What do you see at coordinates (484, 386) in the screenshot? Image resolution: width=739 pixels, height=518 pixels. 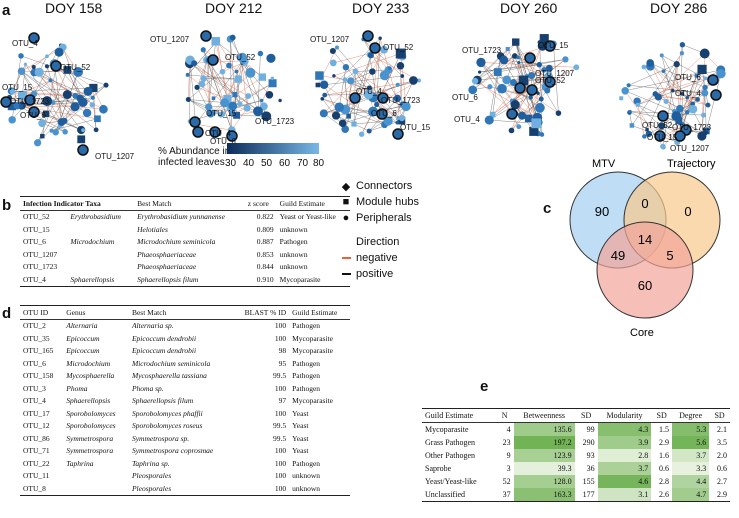 I see `panel-label-e: e` at bounding box center [484, 386].